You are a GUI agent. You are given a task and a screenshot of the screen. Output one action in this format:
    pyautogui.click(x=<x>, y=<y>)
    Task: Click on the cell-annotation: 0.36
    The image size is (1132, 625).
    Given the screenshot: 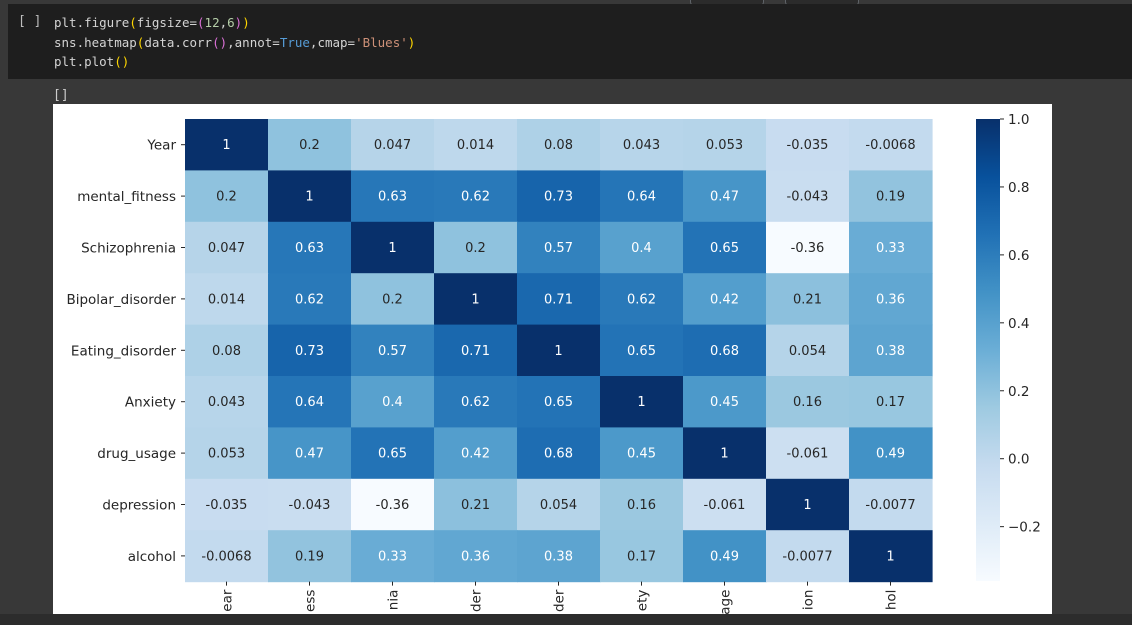 What is the action you would take?
    pyautogui.click(x=475, y=556)
    